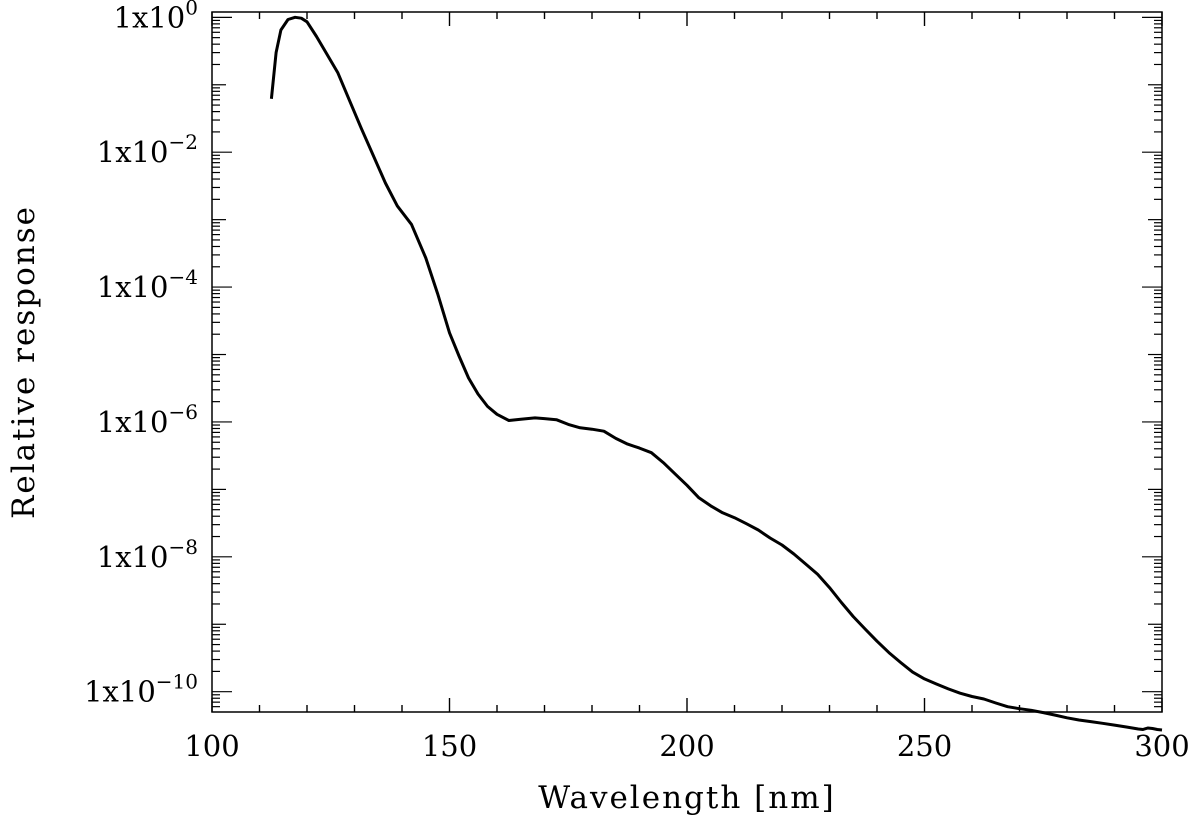  What do you see at coordinates (147, 419) in the screenshot?
I see `y-tick-label: 1x10⁻⁶` at bounding box center [147, 419].